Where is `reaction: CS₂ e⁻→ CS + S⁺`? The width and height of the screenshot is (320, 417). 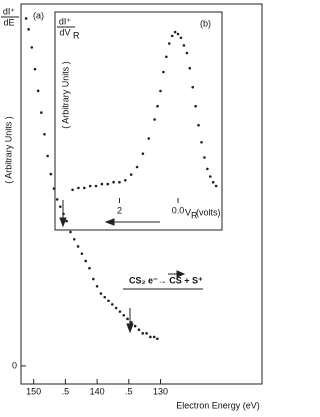
reaction: CS₂ e⁻→ CS + S⁺ is located at coordinates (166, 280).